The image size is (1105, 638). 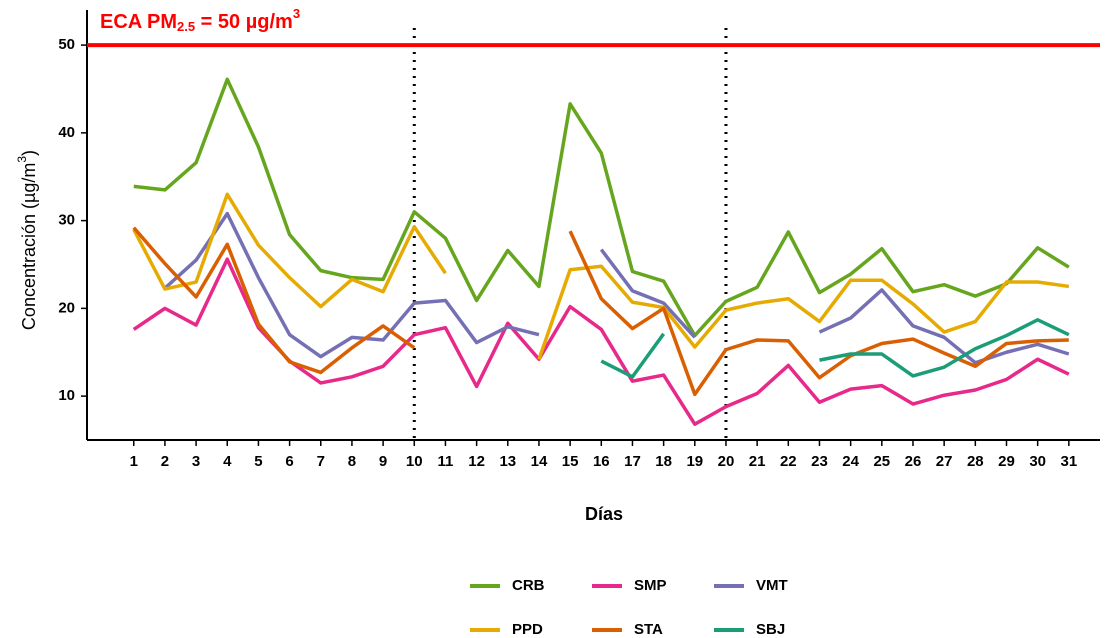 I want to click on annotation-sub: 2.5, so click(x=186, y=27).